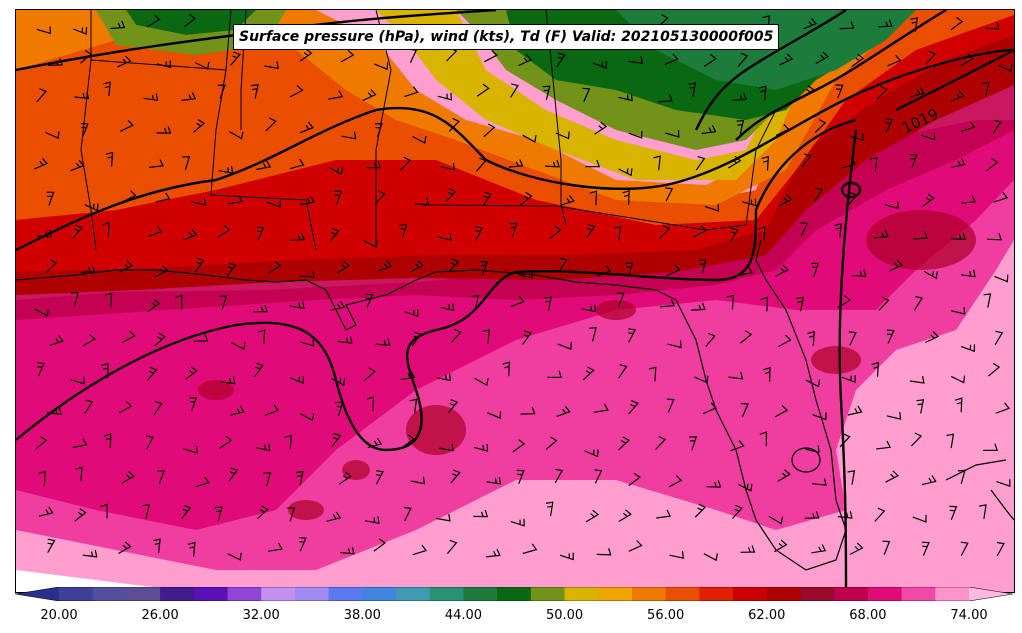 This screenshot has width=1022, height=633. Describe the element at coordinates (59, 615) in the screenshot. I see `colorbar-tick-label: 20.00` at that location.